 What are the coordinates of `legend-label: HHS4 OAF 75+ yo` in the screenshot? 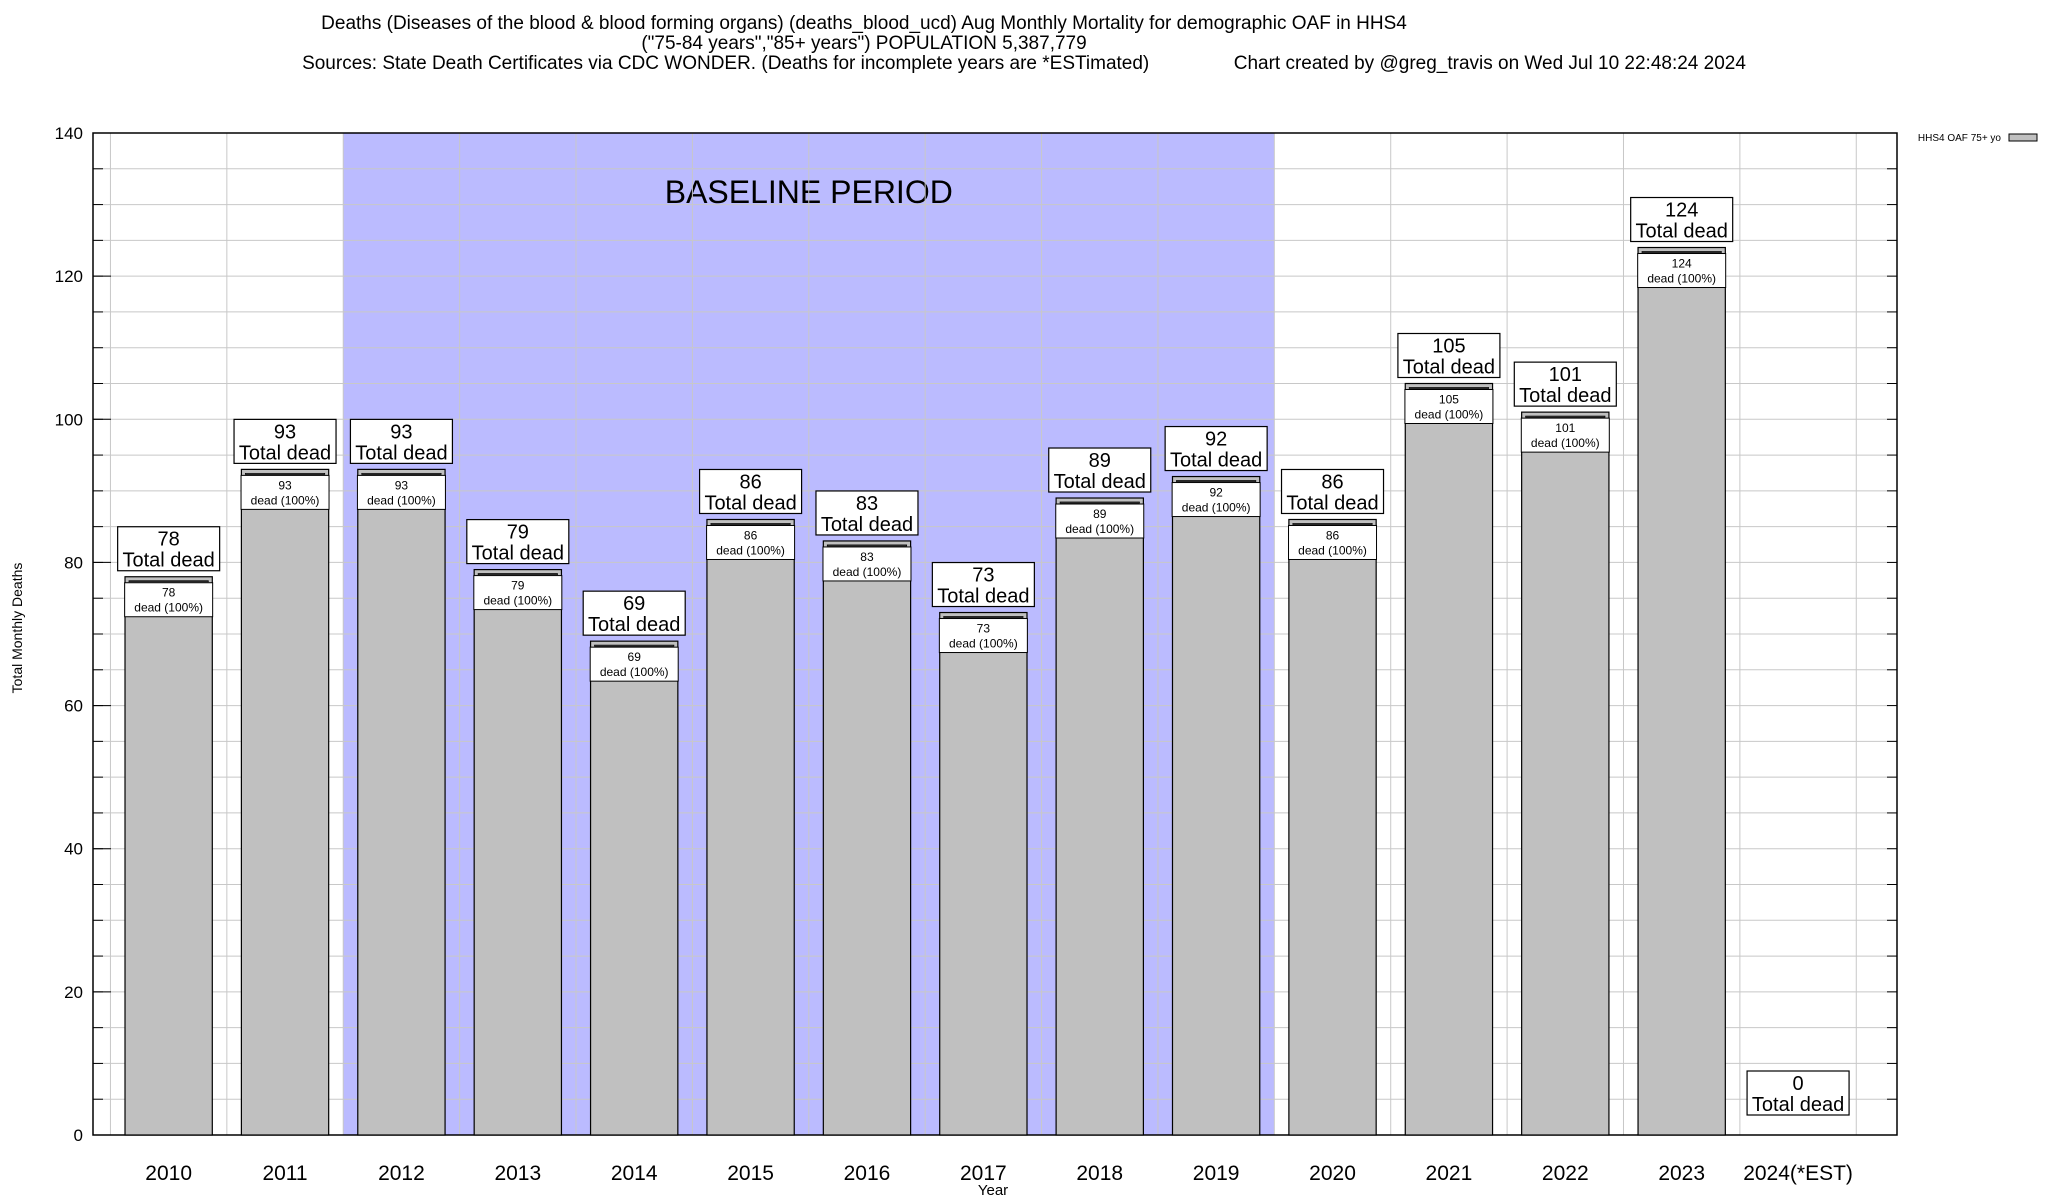 It's located at (1960, 138).